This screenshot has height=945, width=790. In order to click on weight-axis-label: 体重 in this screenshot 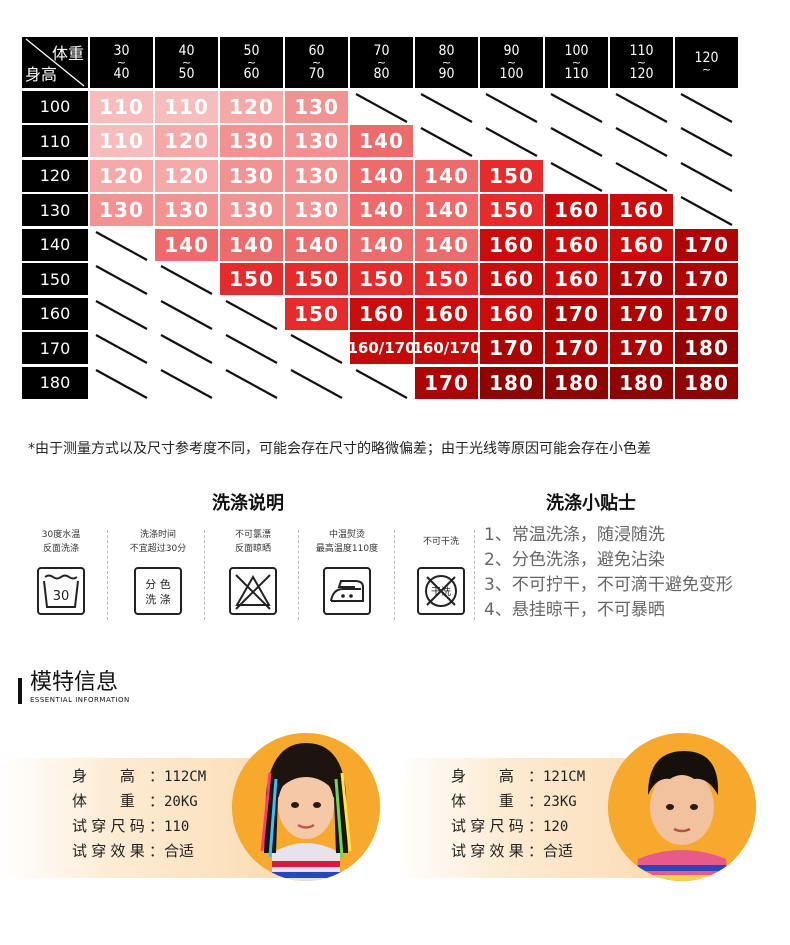, I will do `click(67, 53)`.